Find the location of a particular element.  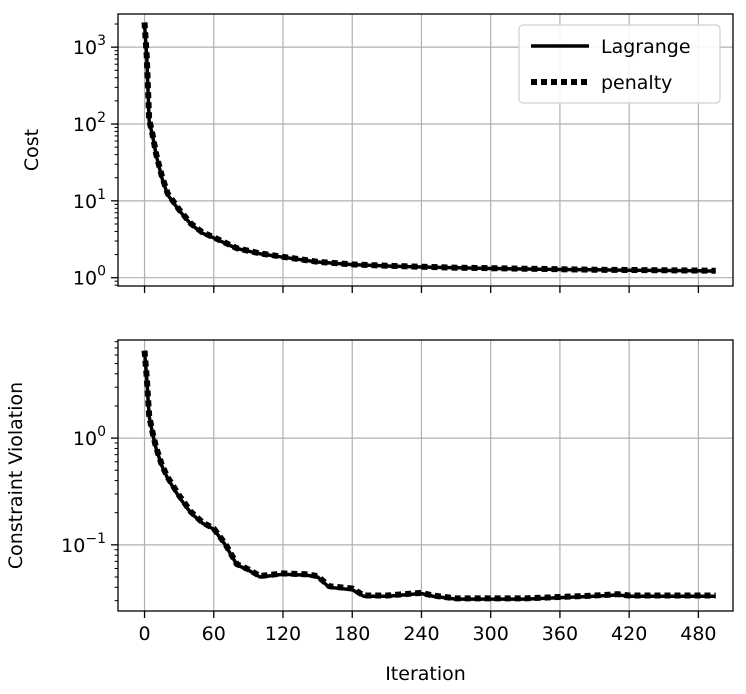

y-axis-label: Constraint Violation is located at coordinates (16, 475).